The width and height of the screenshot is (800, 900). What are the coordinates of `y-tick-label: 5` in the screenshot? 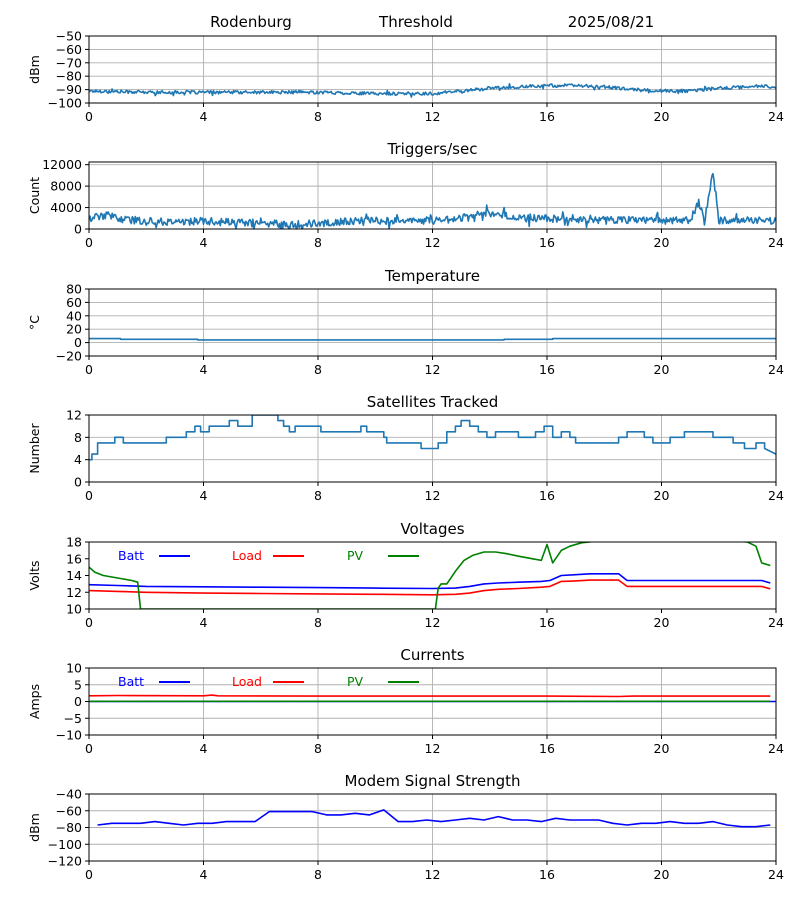 It's located at (78, 684).